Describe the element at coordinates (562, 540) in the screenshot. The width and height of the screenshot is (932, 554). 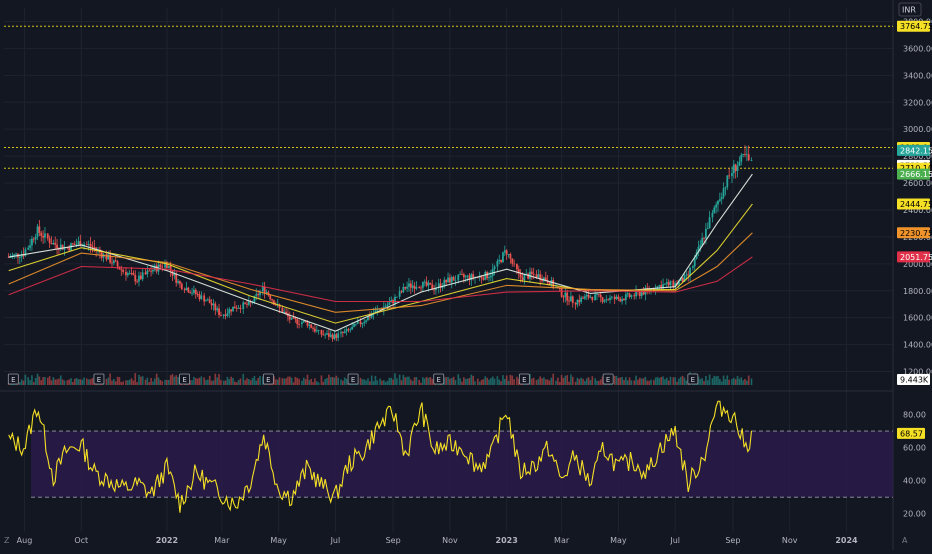
I see `time-tick-label: Mar` at that location.